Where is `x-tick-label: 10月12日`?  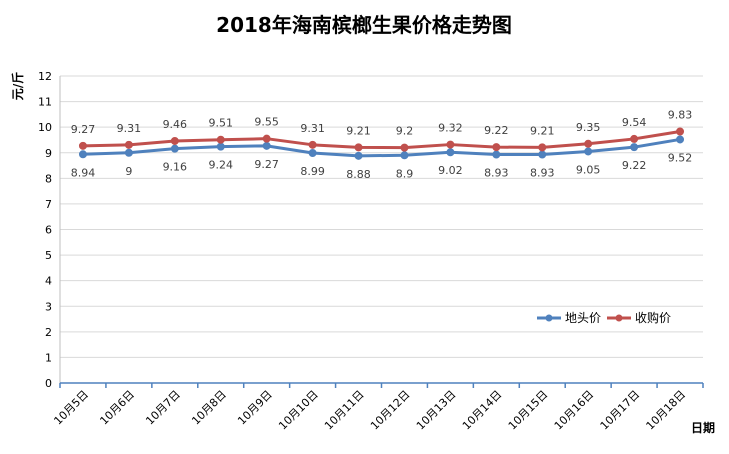 x-tick-label: 10月12日 is located at coordinates (390, 410).